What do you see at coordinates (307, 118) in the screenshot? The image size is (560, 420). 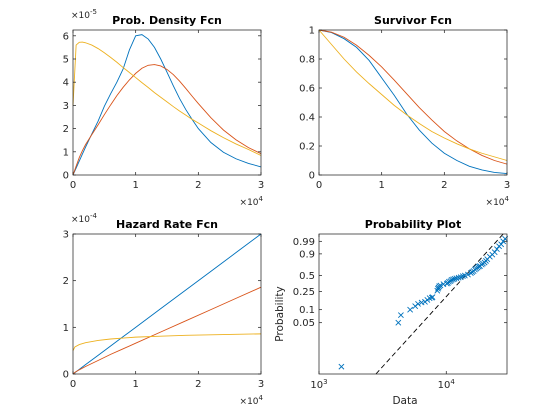 I see `y-tick-label-1-2: 0.4` at bounding box center [307, 118].